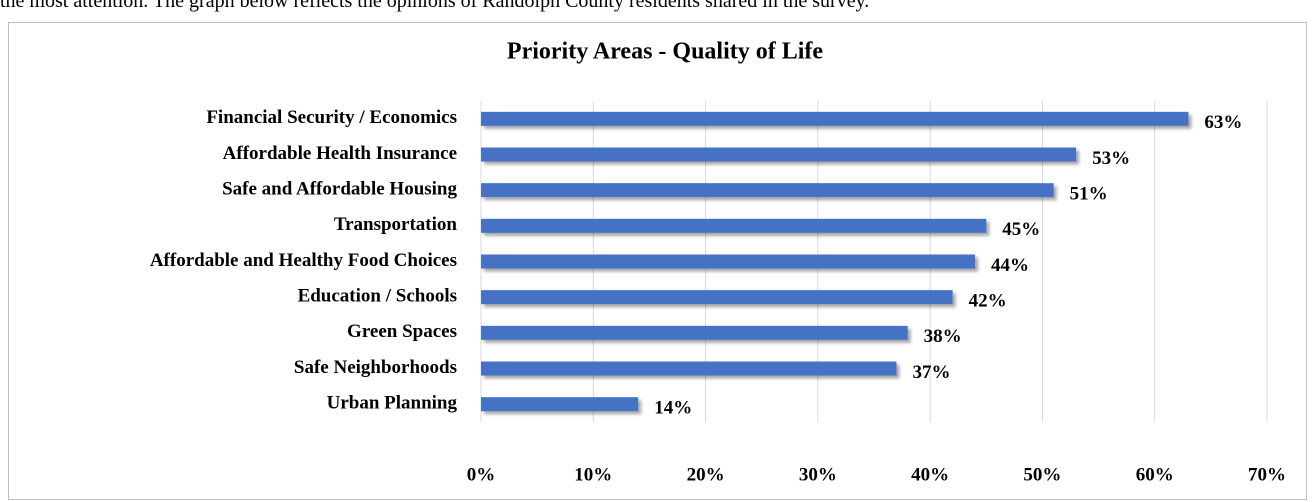 Image resolution: width=1315 pixels, height=502 pixels. What do you see at coordinates (593, 474) in the screenshot?
I see `x-tick-label: 10%` at bounding box center [593, 474].